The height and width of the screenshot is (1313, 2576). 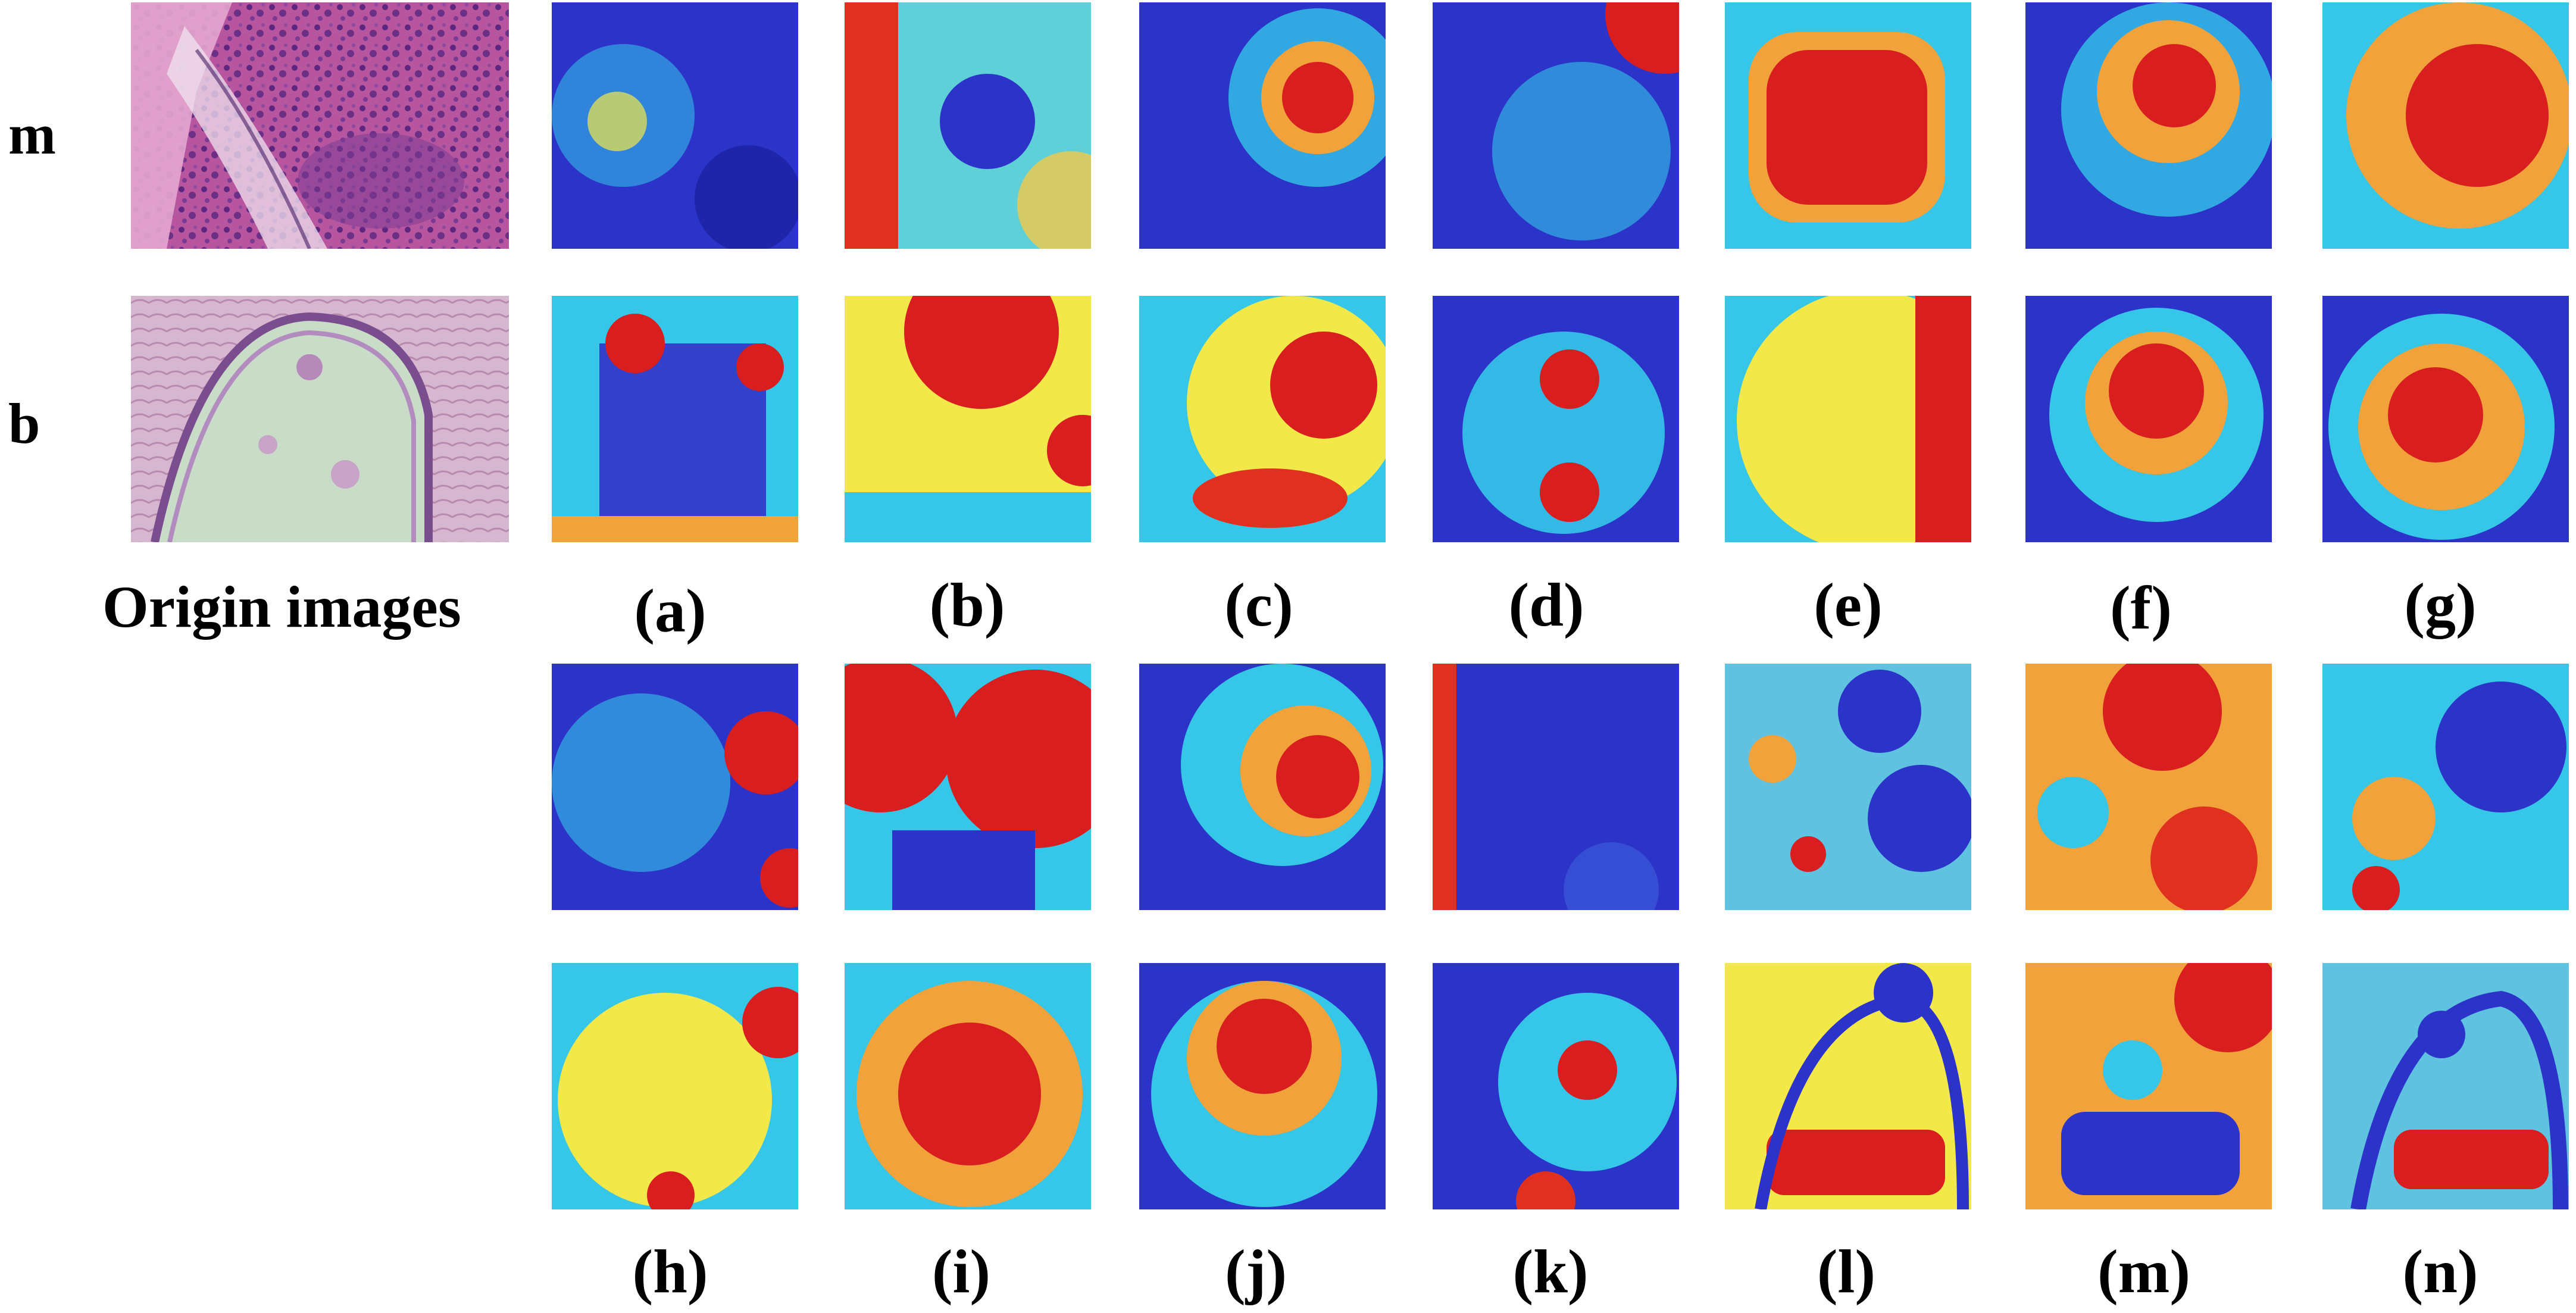 I want to click on heatmap-f-benign, so click(x=2148, y=419).